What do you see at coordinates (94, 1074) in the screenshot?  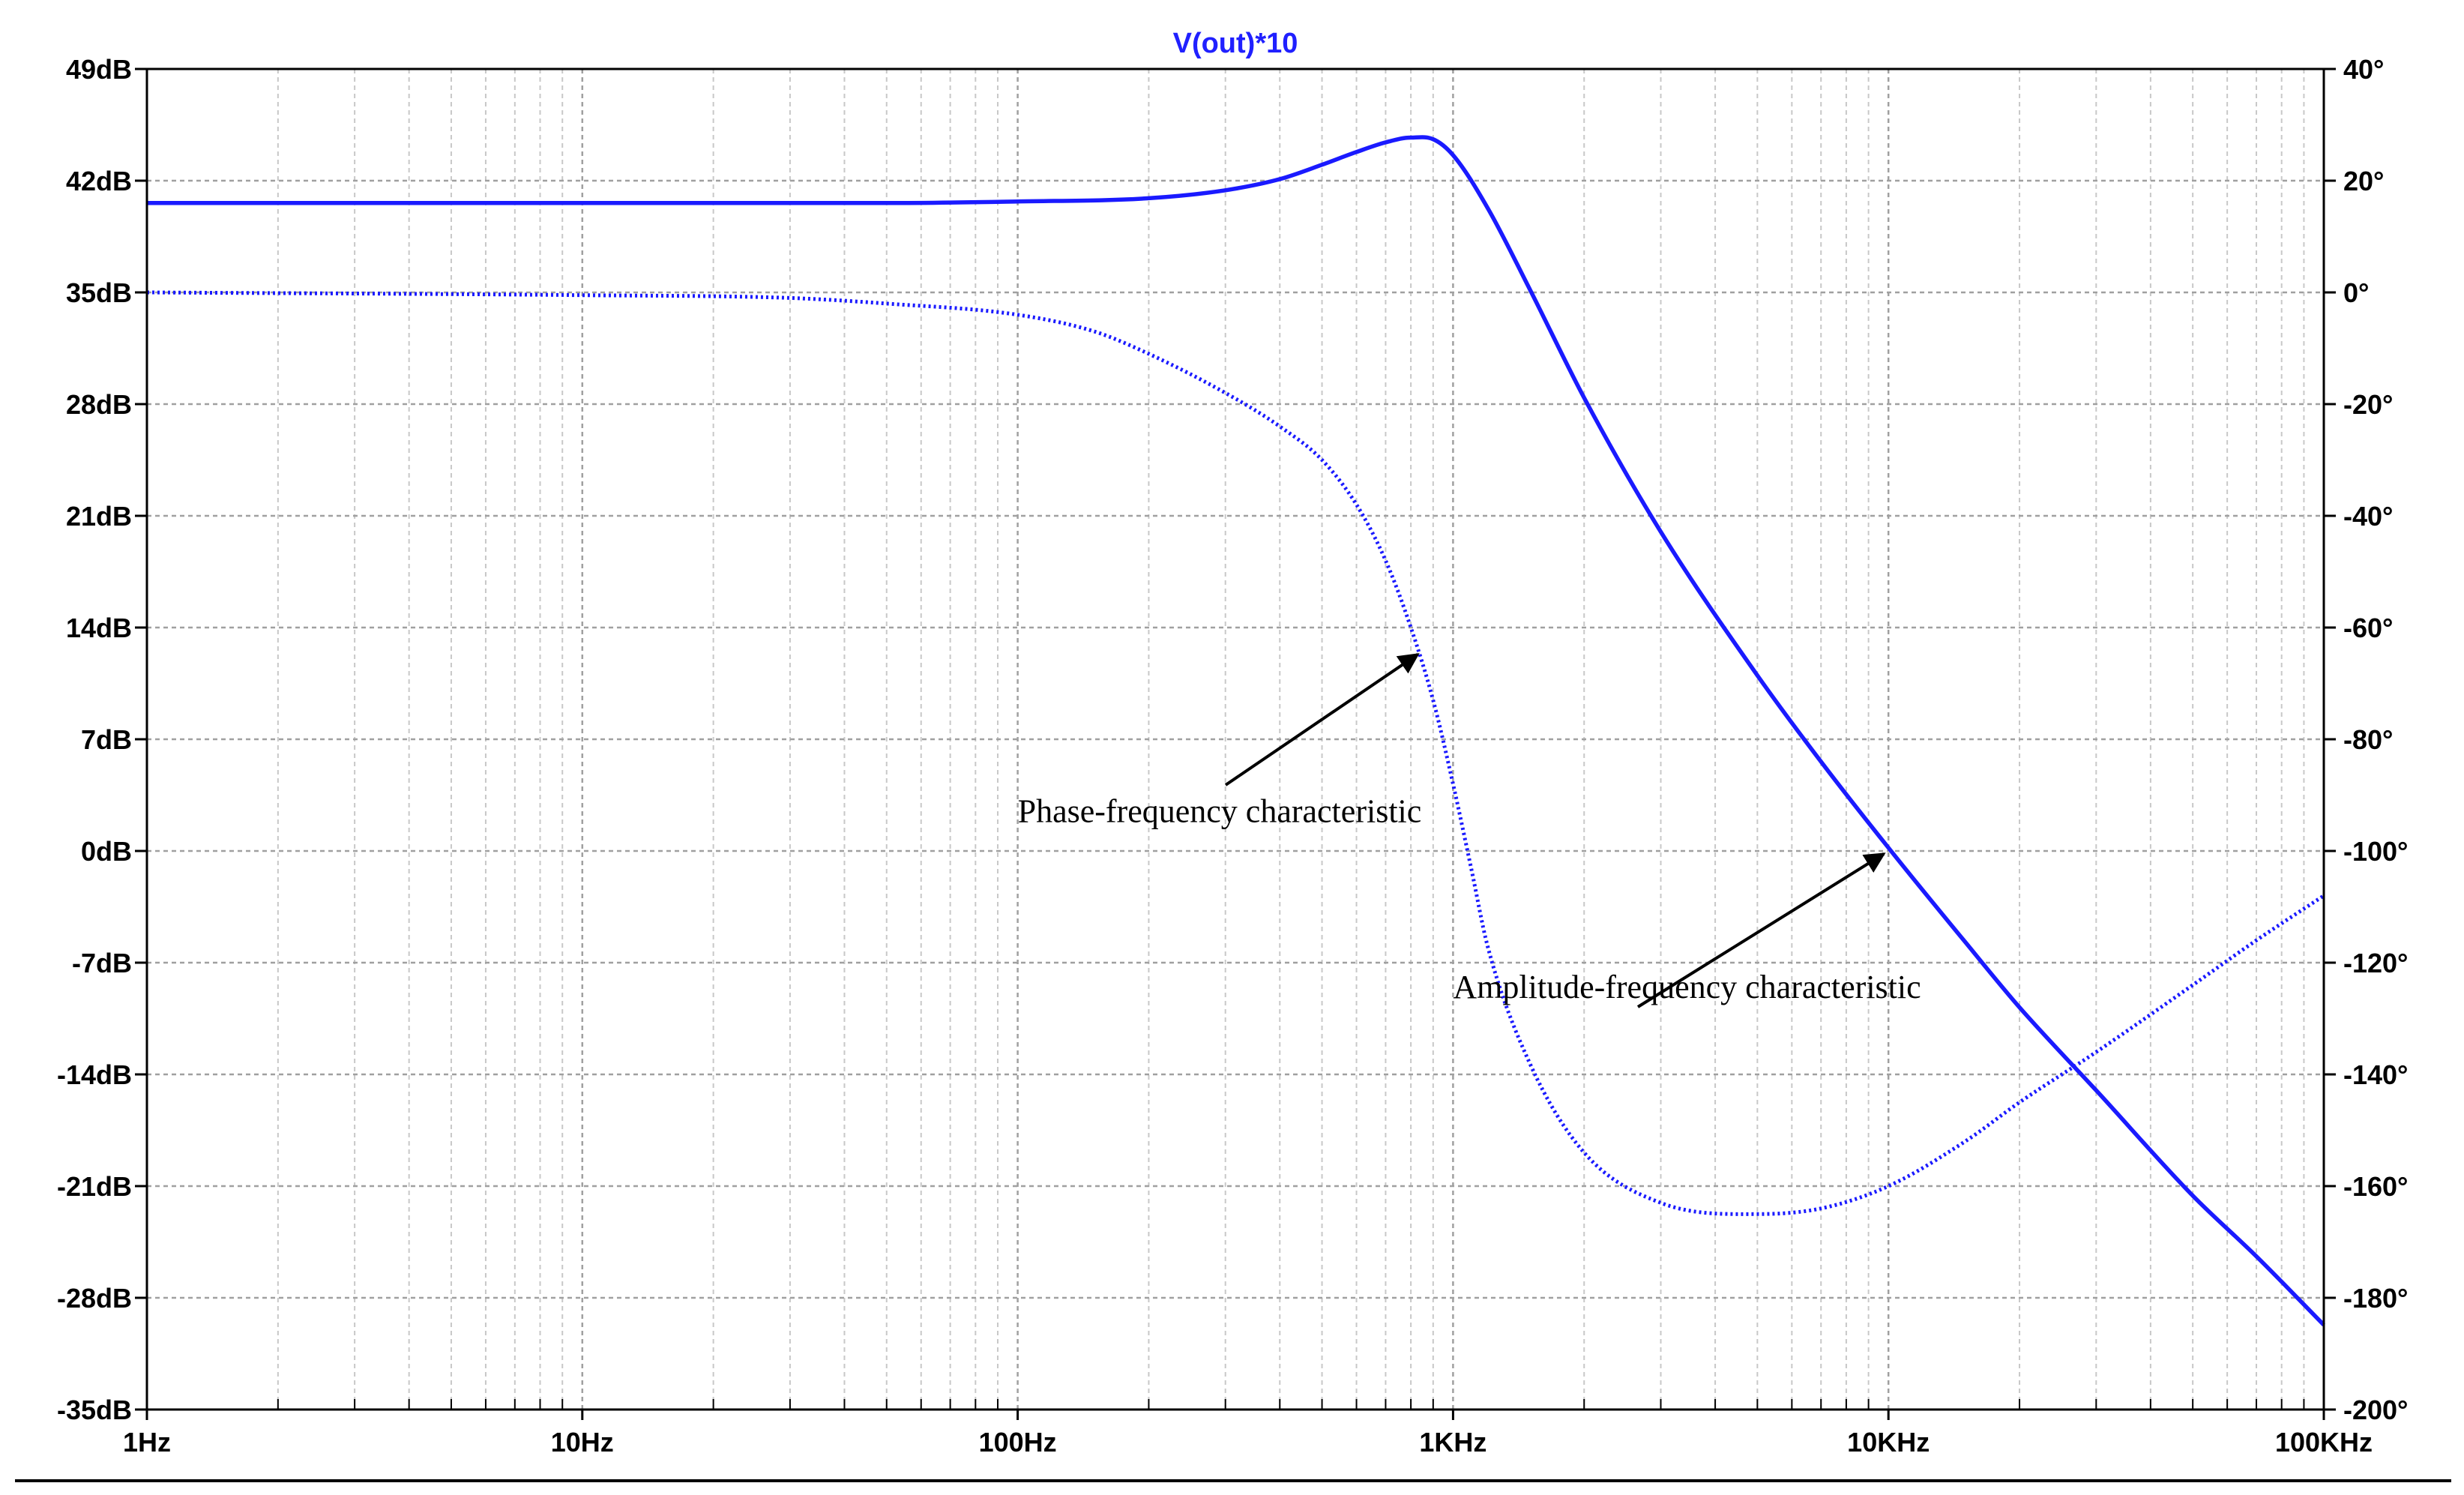 I see `y-left-tick-label: -14dB` at bounding box center [94, 1074].